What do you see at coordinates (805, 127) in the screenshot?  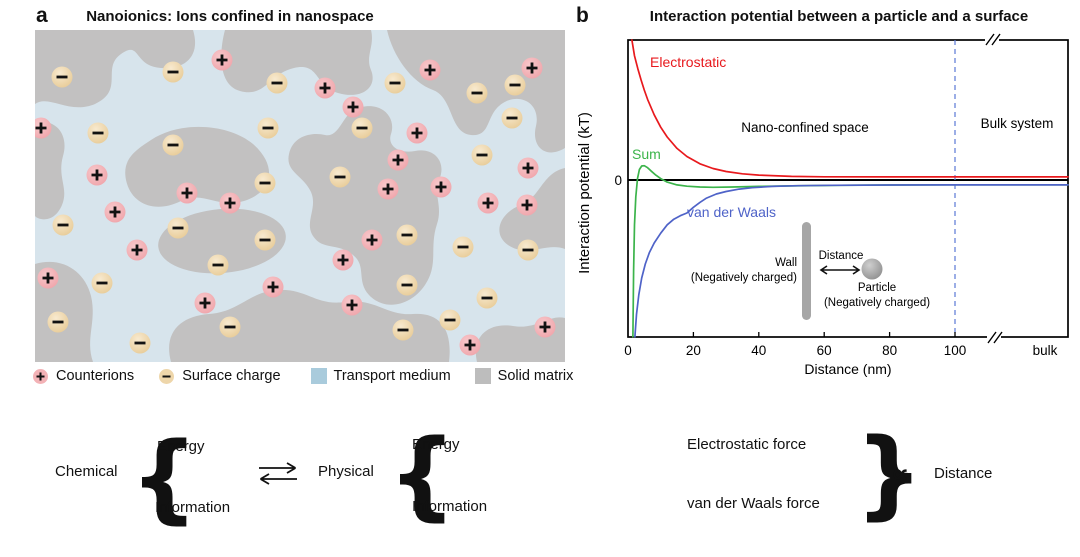 I see `nano-confined-space-label: Nano-confined space` at bounding box center [805, 127].